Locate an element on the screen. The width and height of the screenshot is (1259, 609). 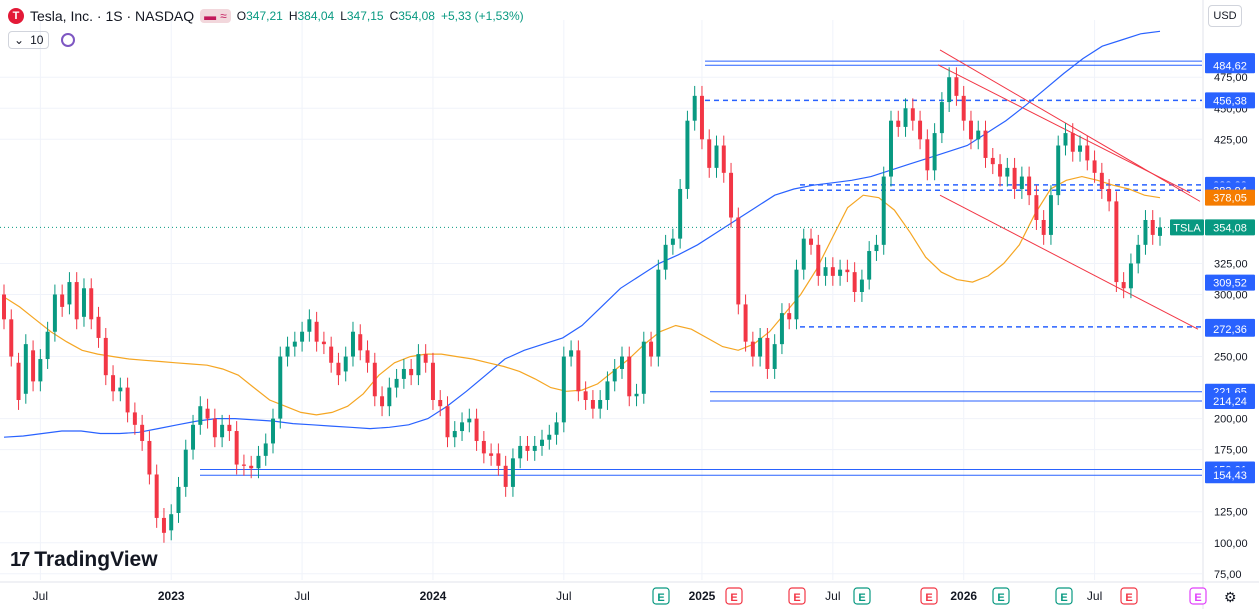
y-tick-label: 250,00 is located at coordinates (1231, 358).